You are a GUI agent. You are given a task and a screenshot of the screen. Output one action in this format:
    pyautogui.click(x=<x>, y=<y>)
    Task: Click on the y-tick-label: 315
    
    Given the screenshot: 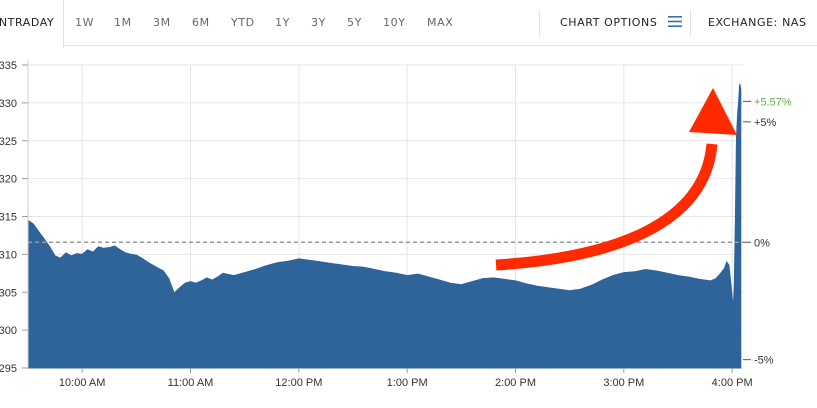 What is the action you would take?
    pyautogui.click(x=8, y=218)
    